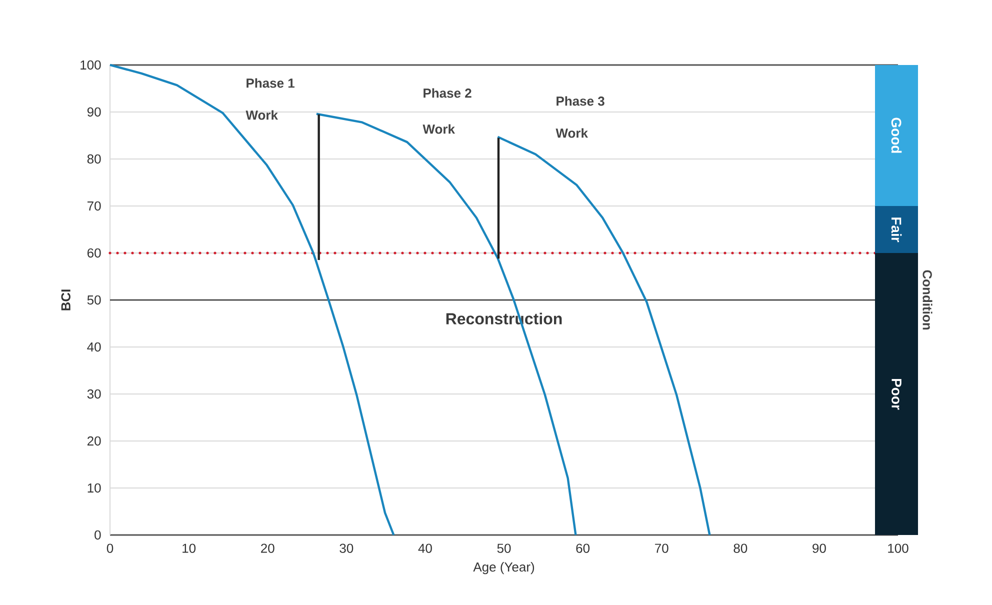  I want to click on y2-axis-title: Condition, so click(927, 300).